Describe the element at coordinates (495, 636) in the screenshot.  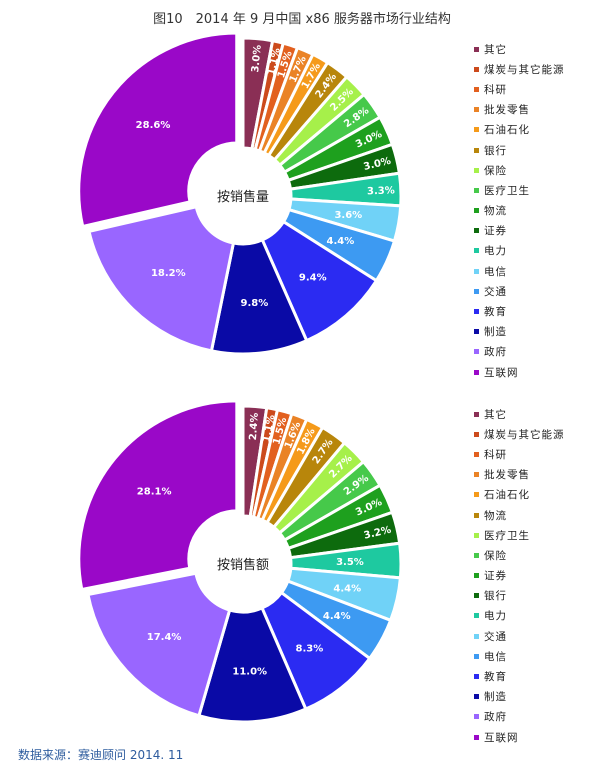
I see `legend-label: 交通` at that location.